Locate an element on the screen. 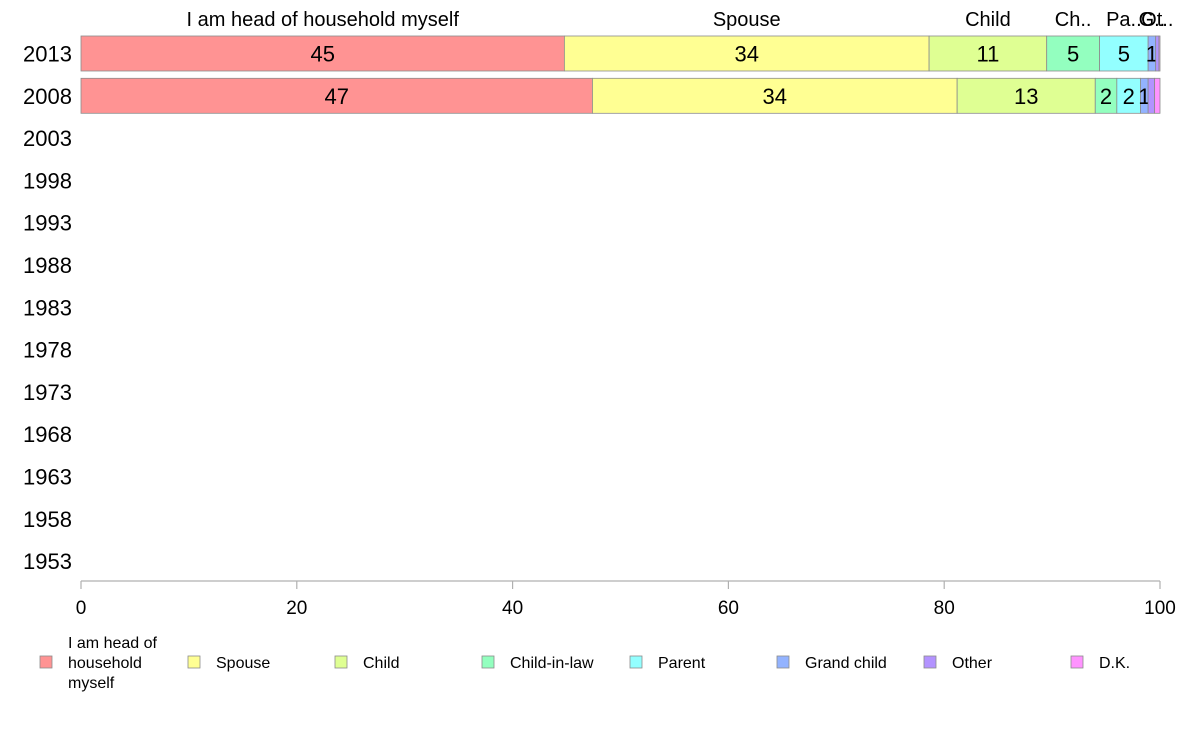 This screenshot has width=1188, height=736. legend-label: myself is located at coordinates (91, 683).